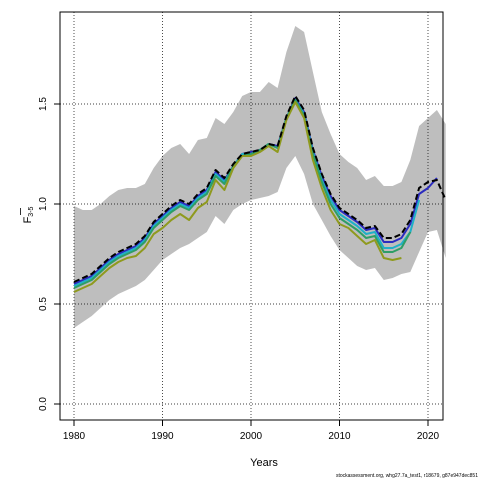 The image size is (480, 480). I want to click on y-tick-label: 0.5, so click(43, 304).